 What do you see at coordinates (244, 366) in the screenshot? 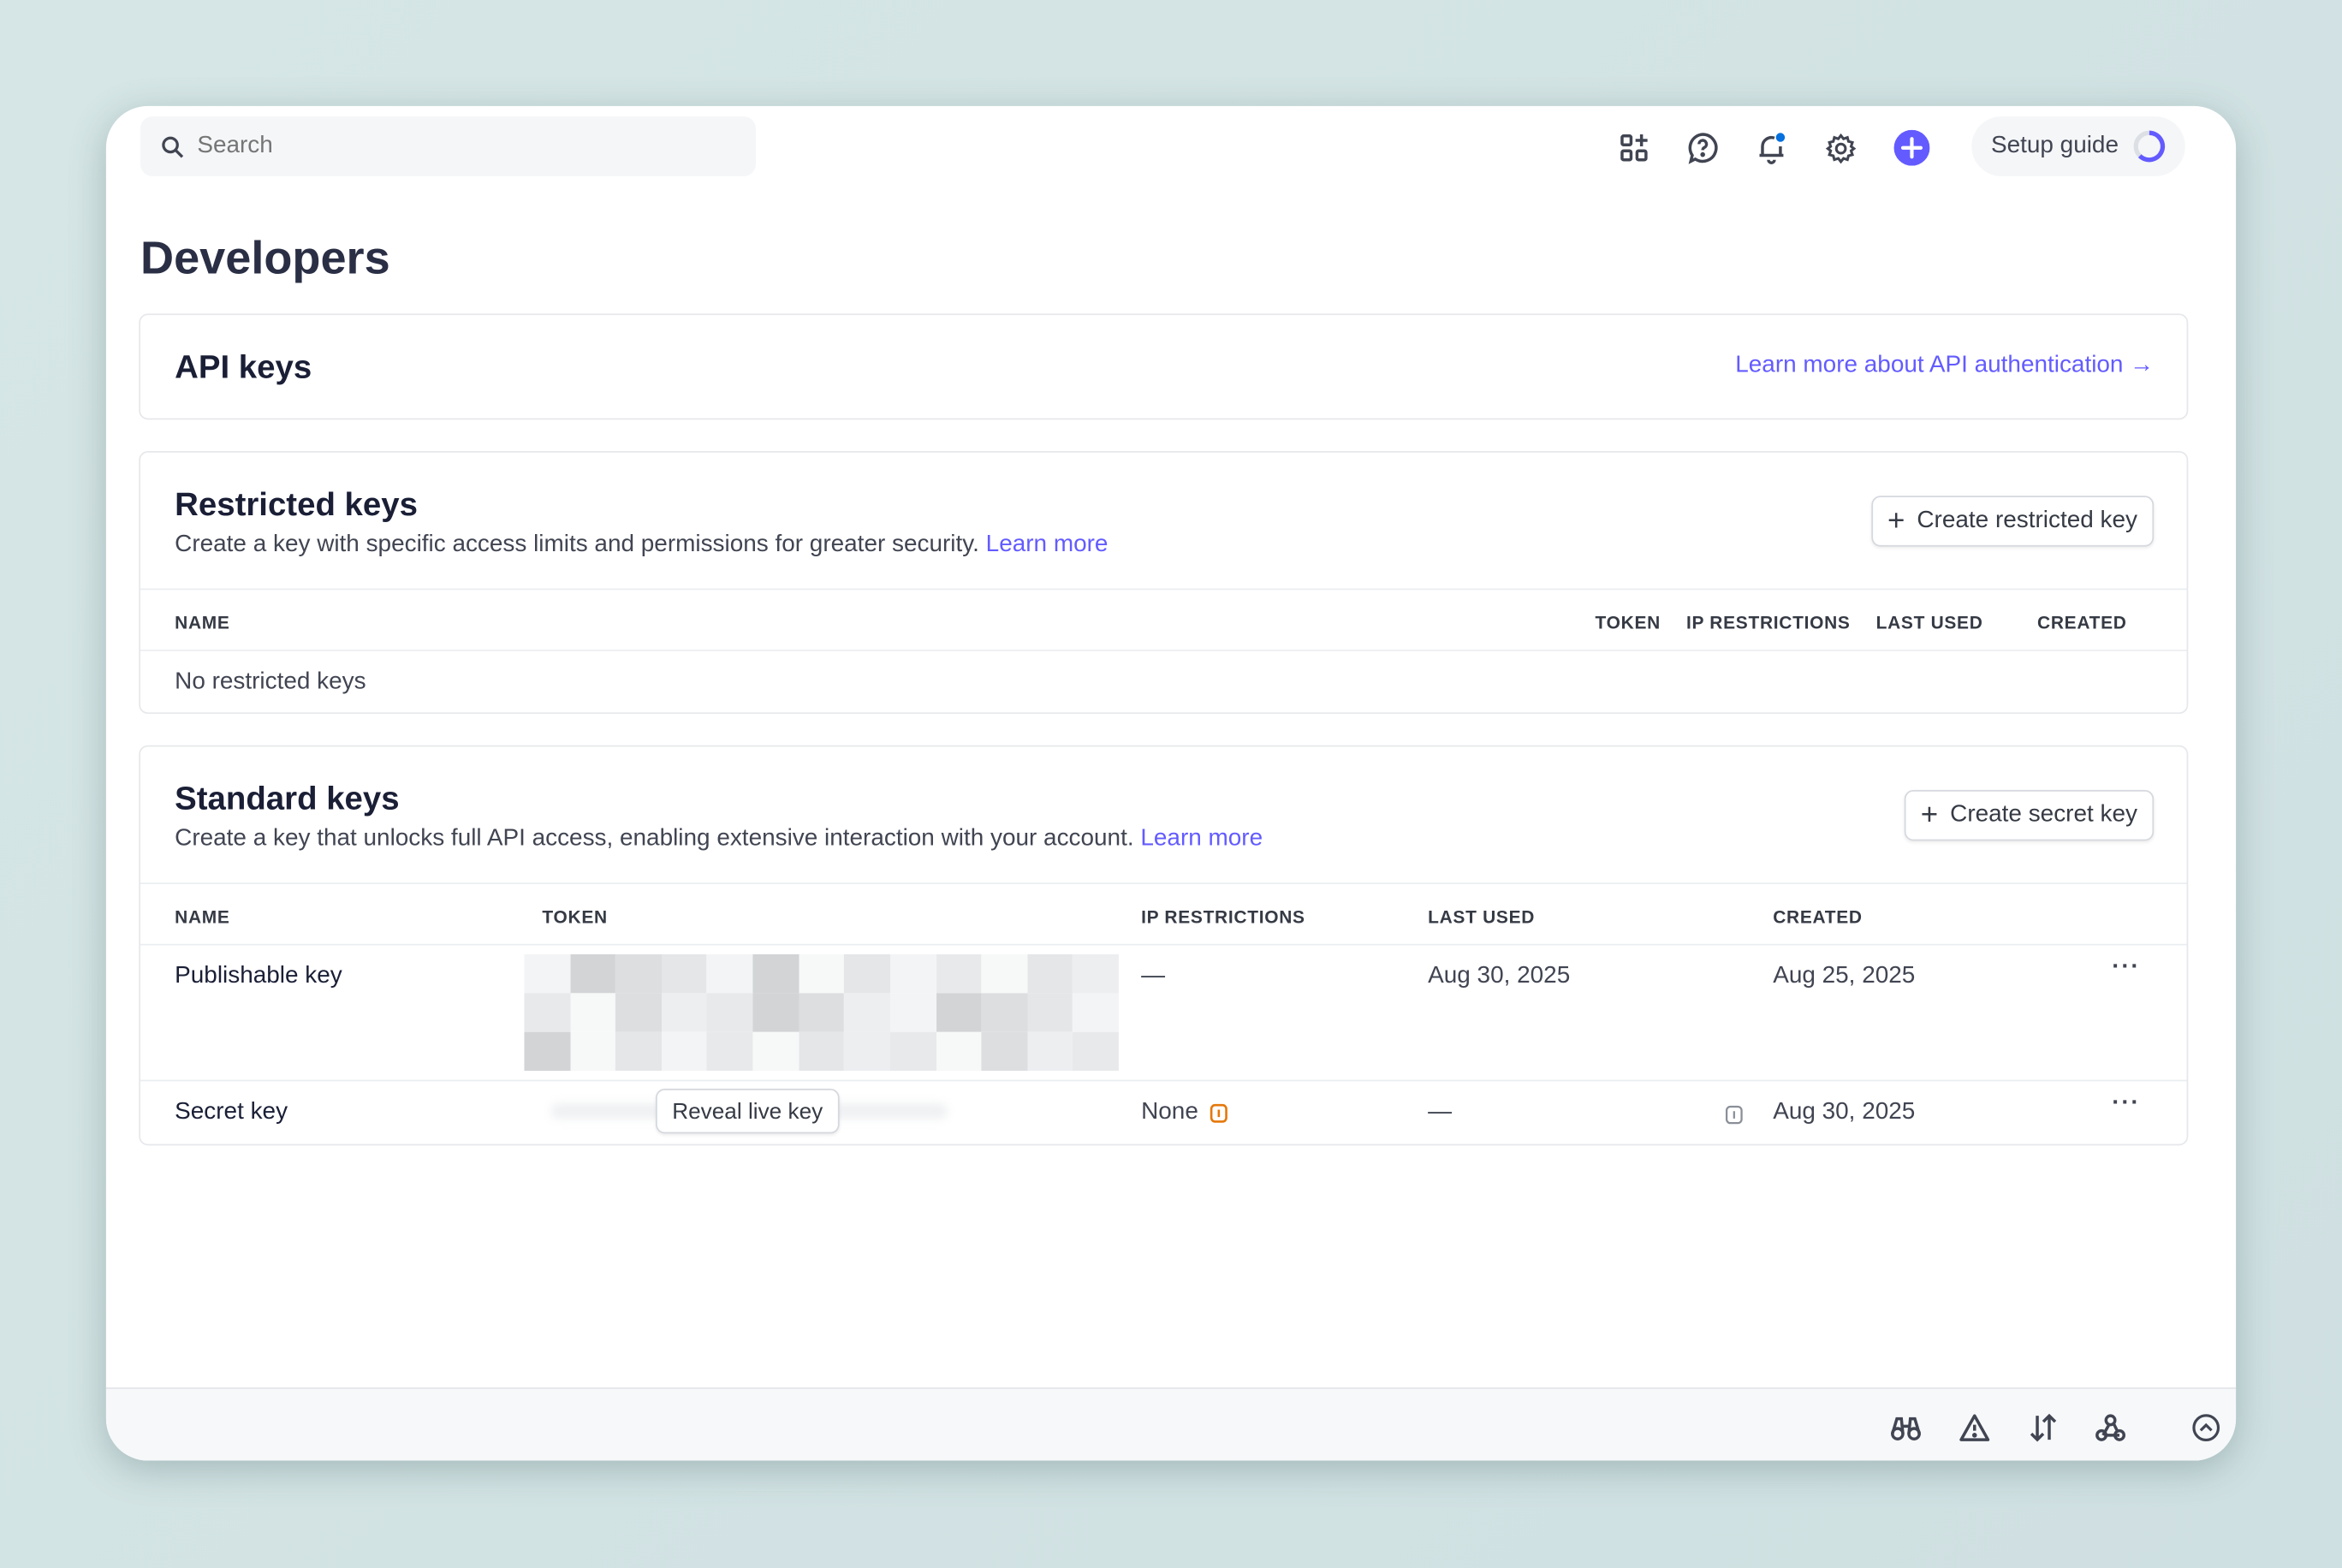
I see `api-keys-title: API keys` at bounding box center [244, 366].